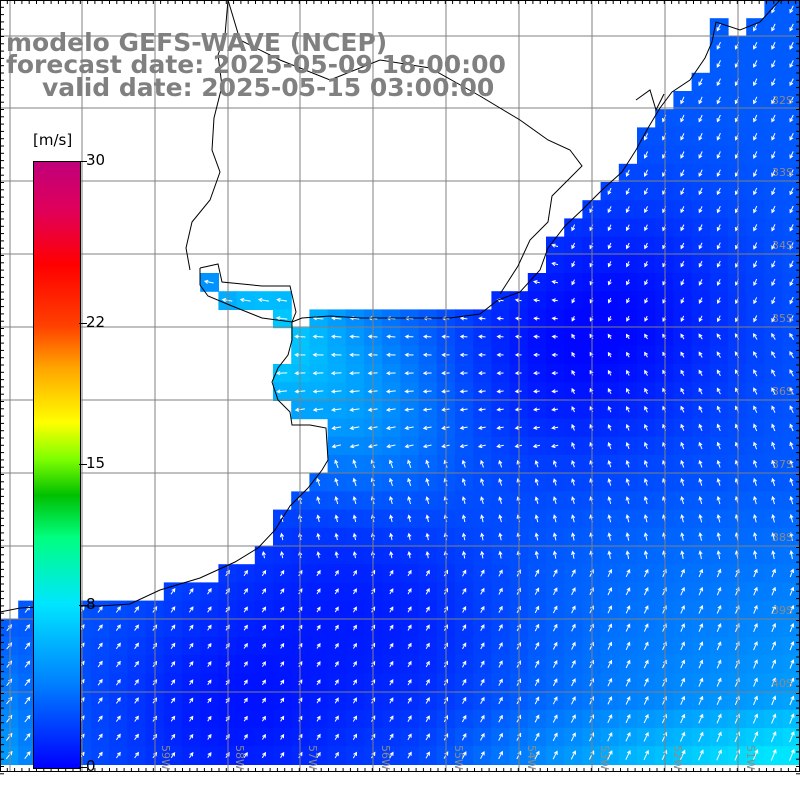 This screenshot has height=800, width=800. Describe the element at coordinates (83, 606) in the screenshot. I see `colorbar-tick-mark` at that location.